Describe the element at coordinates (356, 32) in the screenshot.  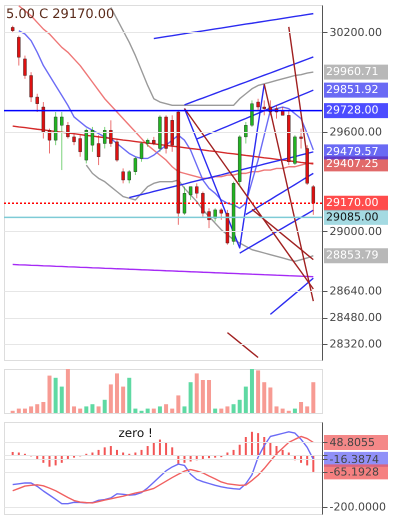
I see `y-tick-label: 30200.00` at that location.